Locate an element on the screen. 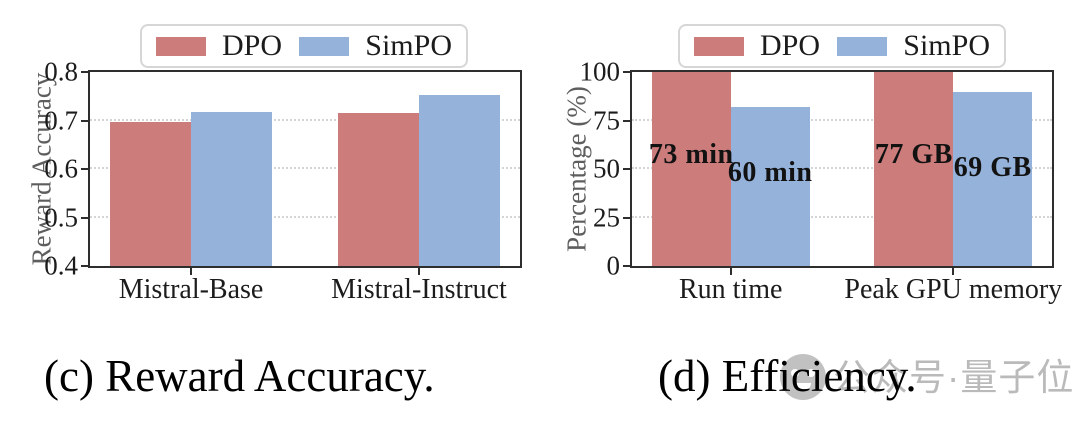  legend-efficiency: DPO SimPO is located at coordinates (842, 46).